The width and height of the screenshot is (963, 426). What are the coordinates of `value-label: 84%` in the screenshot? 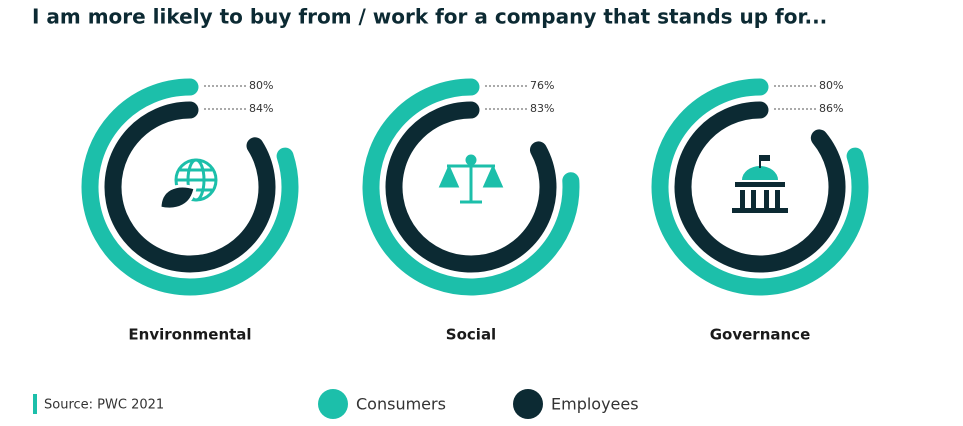 It's located at (261, 108).